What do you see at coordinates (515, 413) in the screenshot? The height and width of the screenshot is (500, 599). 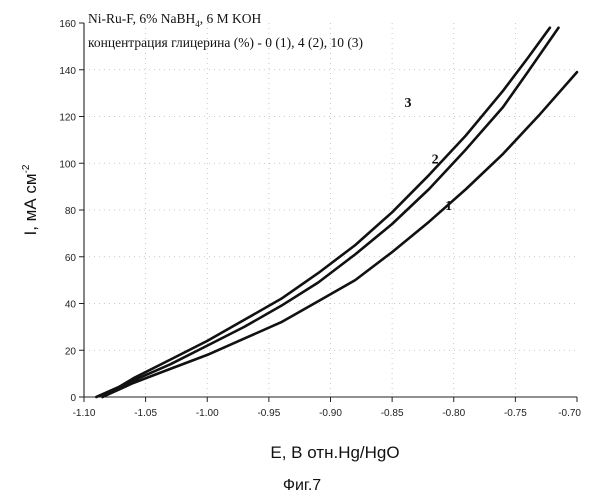 I see `x-tick-label: -0.75` at bounding box center [515, 413].